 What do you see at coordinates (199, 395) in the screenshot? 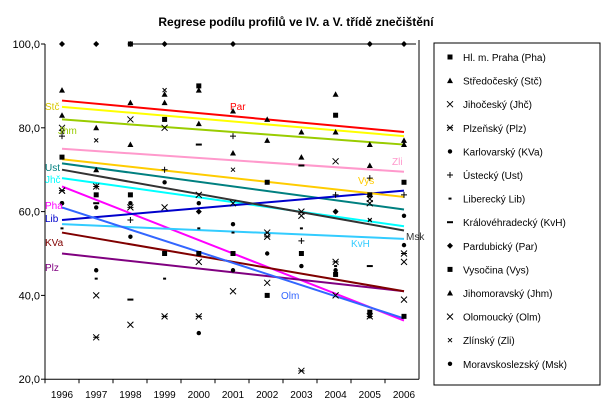
I see `x-tick-label: 2000` at bounding box center [199, 395].